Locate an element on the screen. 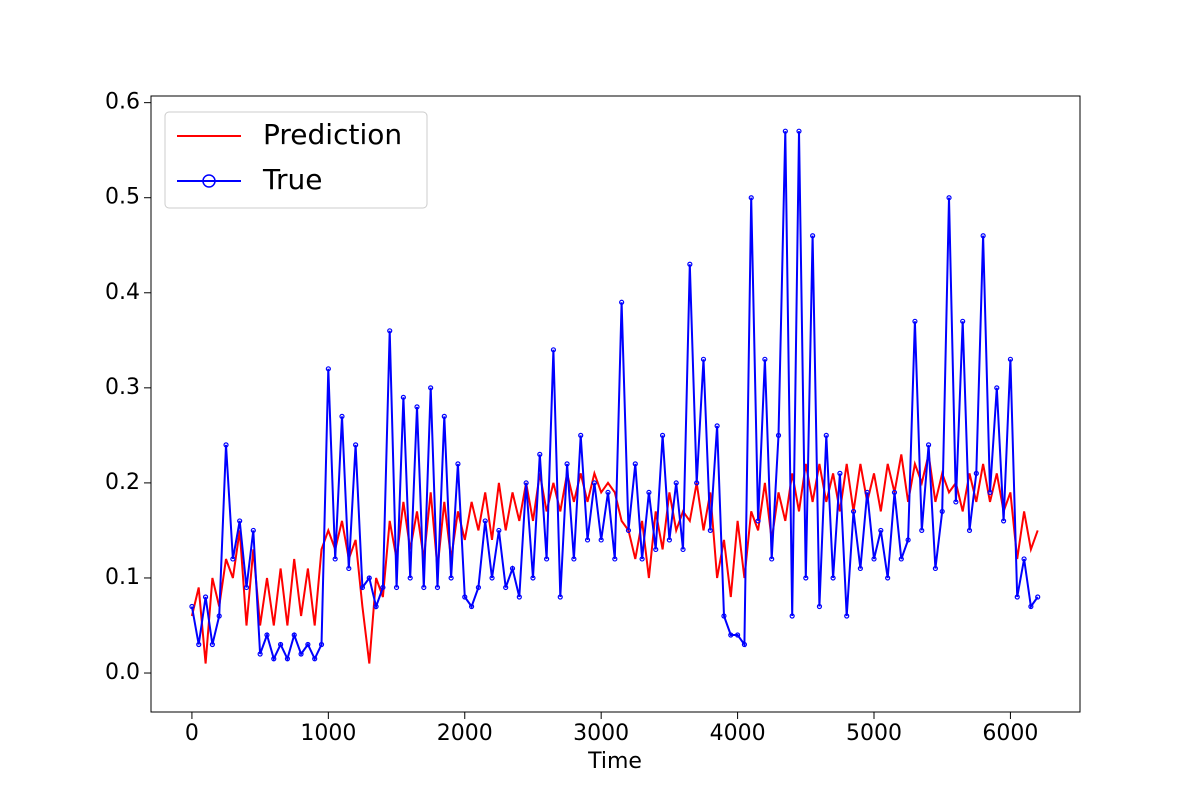 Image resolution: width=1200 pixels, height=800 pixels. y-tick-label: 0.4 is located at coordinates (122, 292).